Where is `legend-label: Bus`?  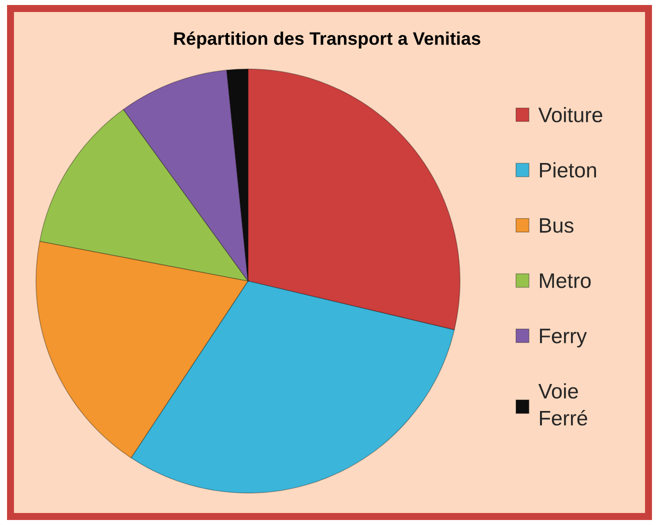 legend-label: Bus is located at coordinates (557, 225).